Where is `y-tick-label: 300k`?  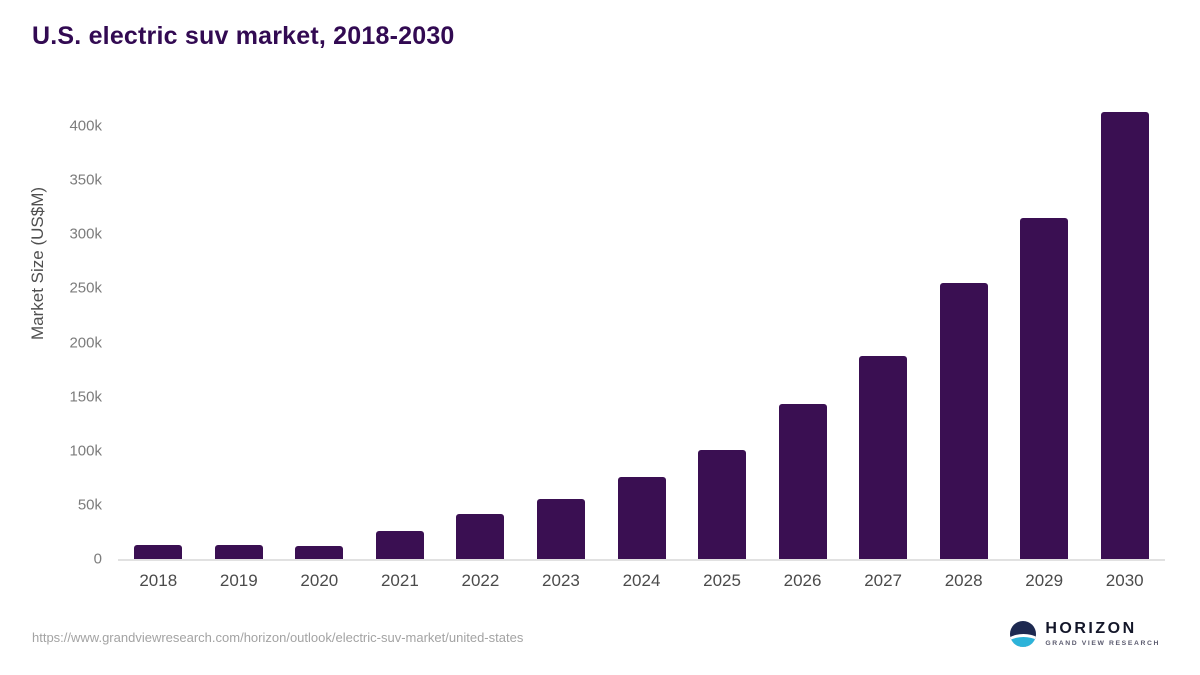 y-tick-label: 300k is located at coordinates (85, 234).